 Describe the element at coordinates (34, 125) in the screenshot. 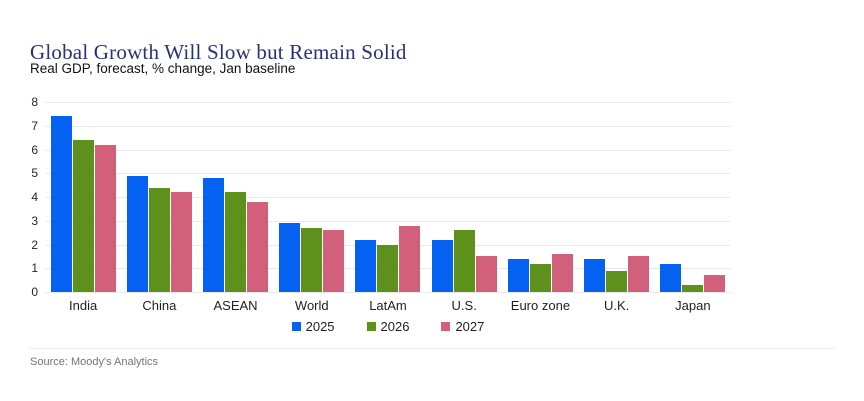

I see `y-tick-label: 7` at that location.